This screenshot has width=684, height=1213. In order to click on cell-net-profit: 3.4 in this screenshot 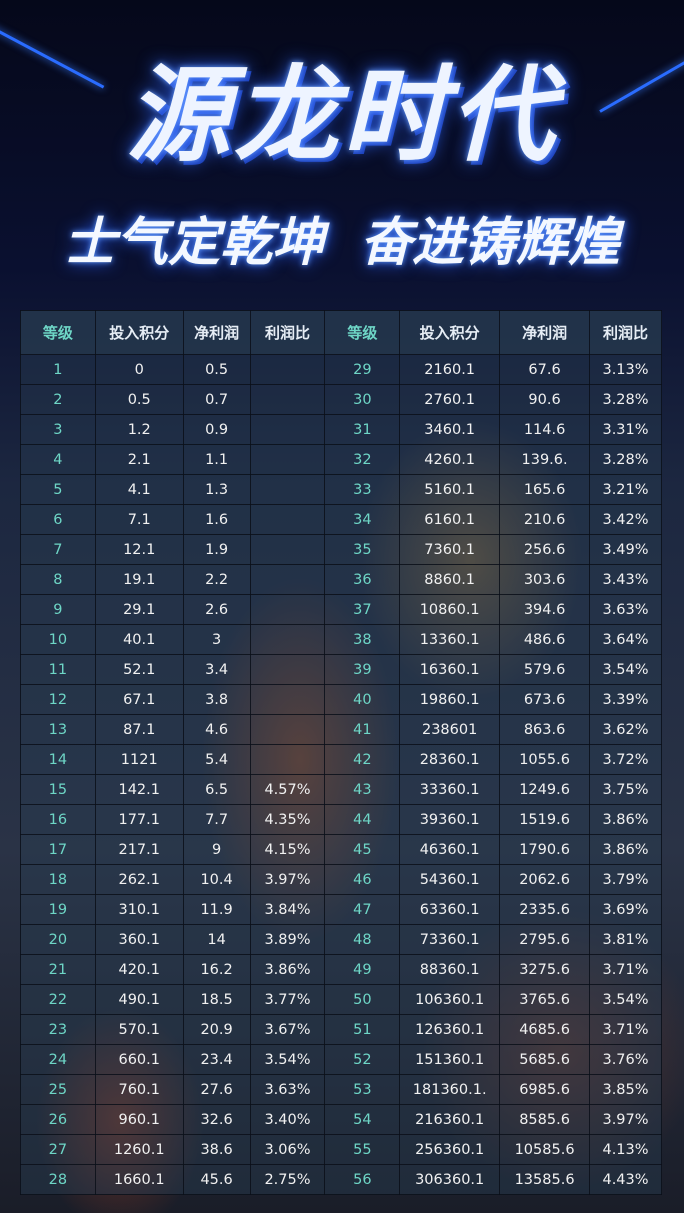, I will do `click(216, 669)`.